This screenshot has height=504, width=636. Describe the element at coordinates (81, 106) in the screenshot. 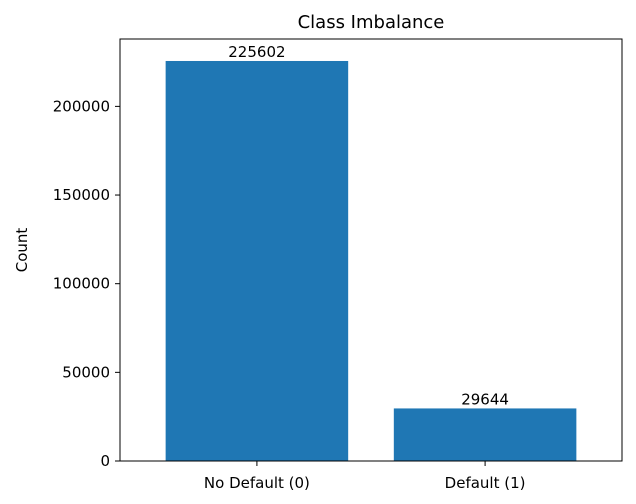

I see `y-tick-label: 200000` at that location.